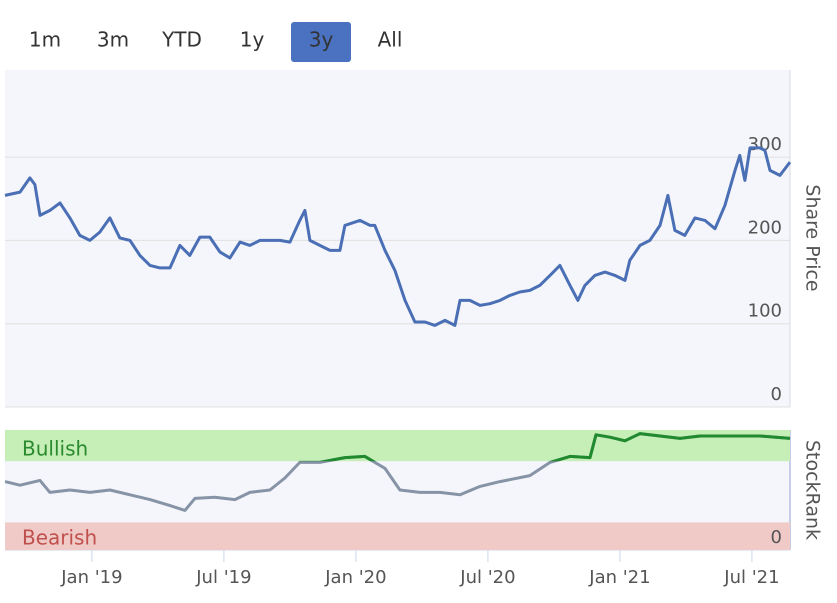 The height and width of the screenshot is (603, 837). I want to click on y-axis-title: Share Price, so click(813, 237).